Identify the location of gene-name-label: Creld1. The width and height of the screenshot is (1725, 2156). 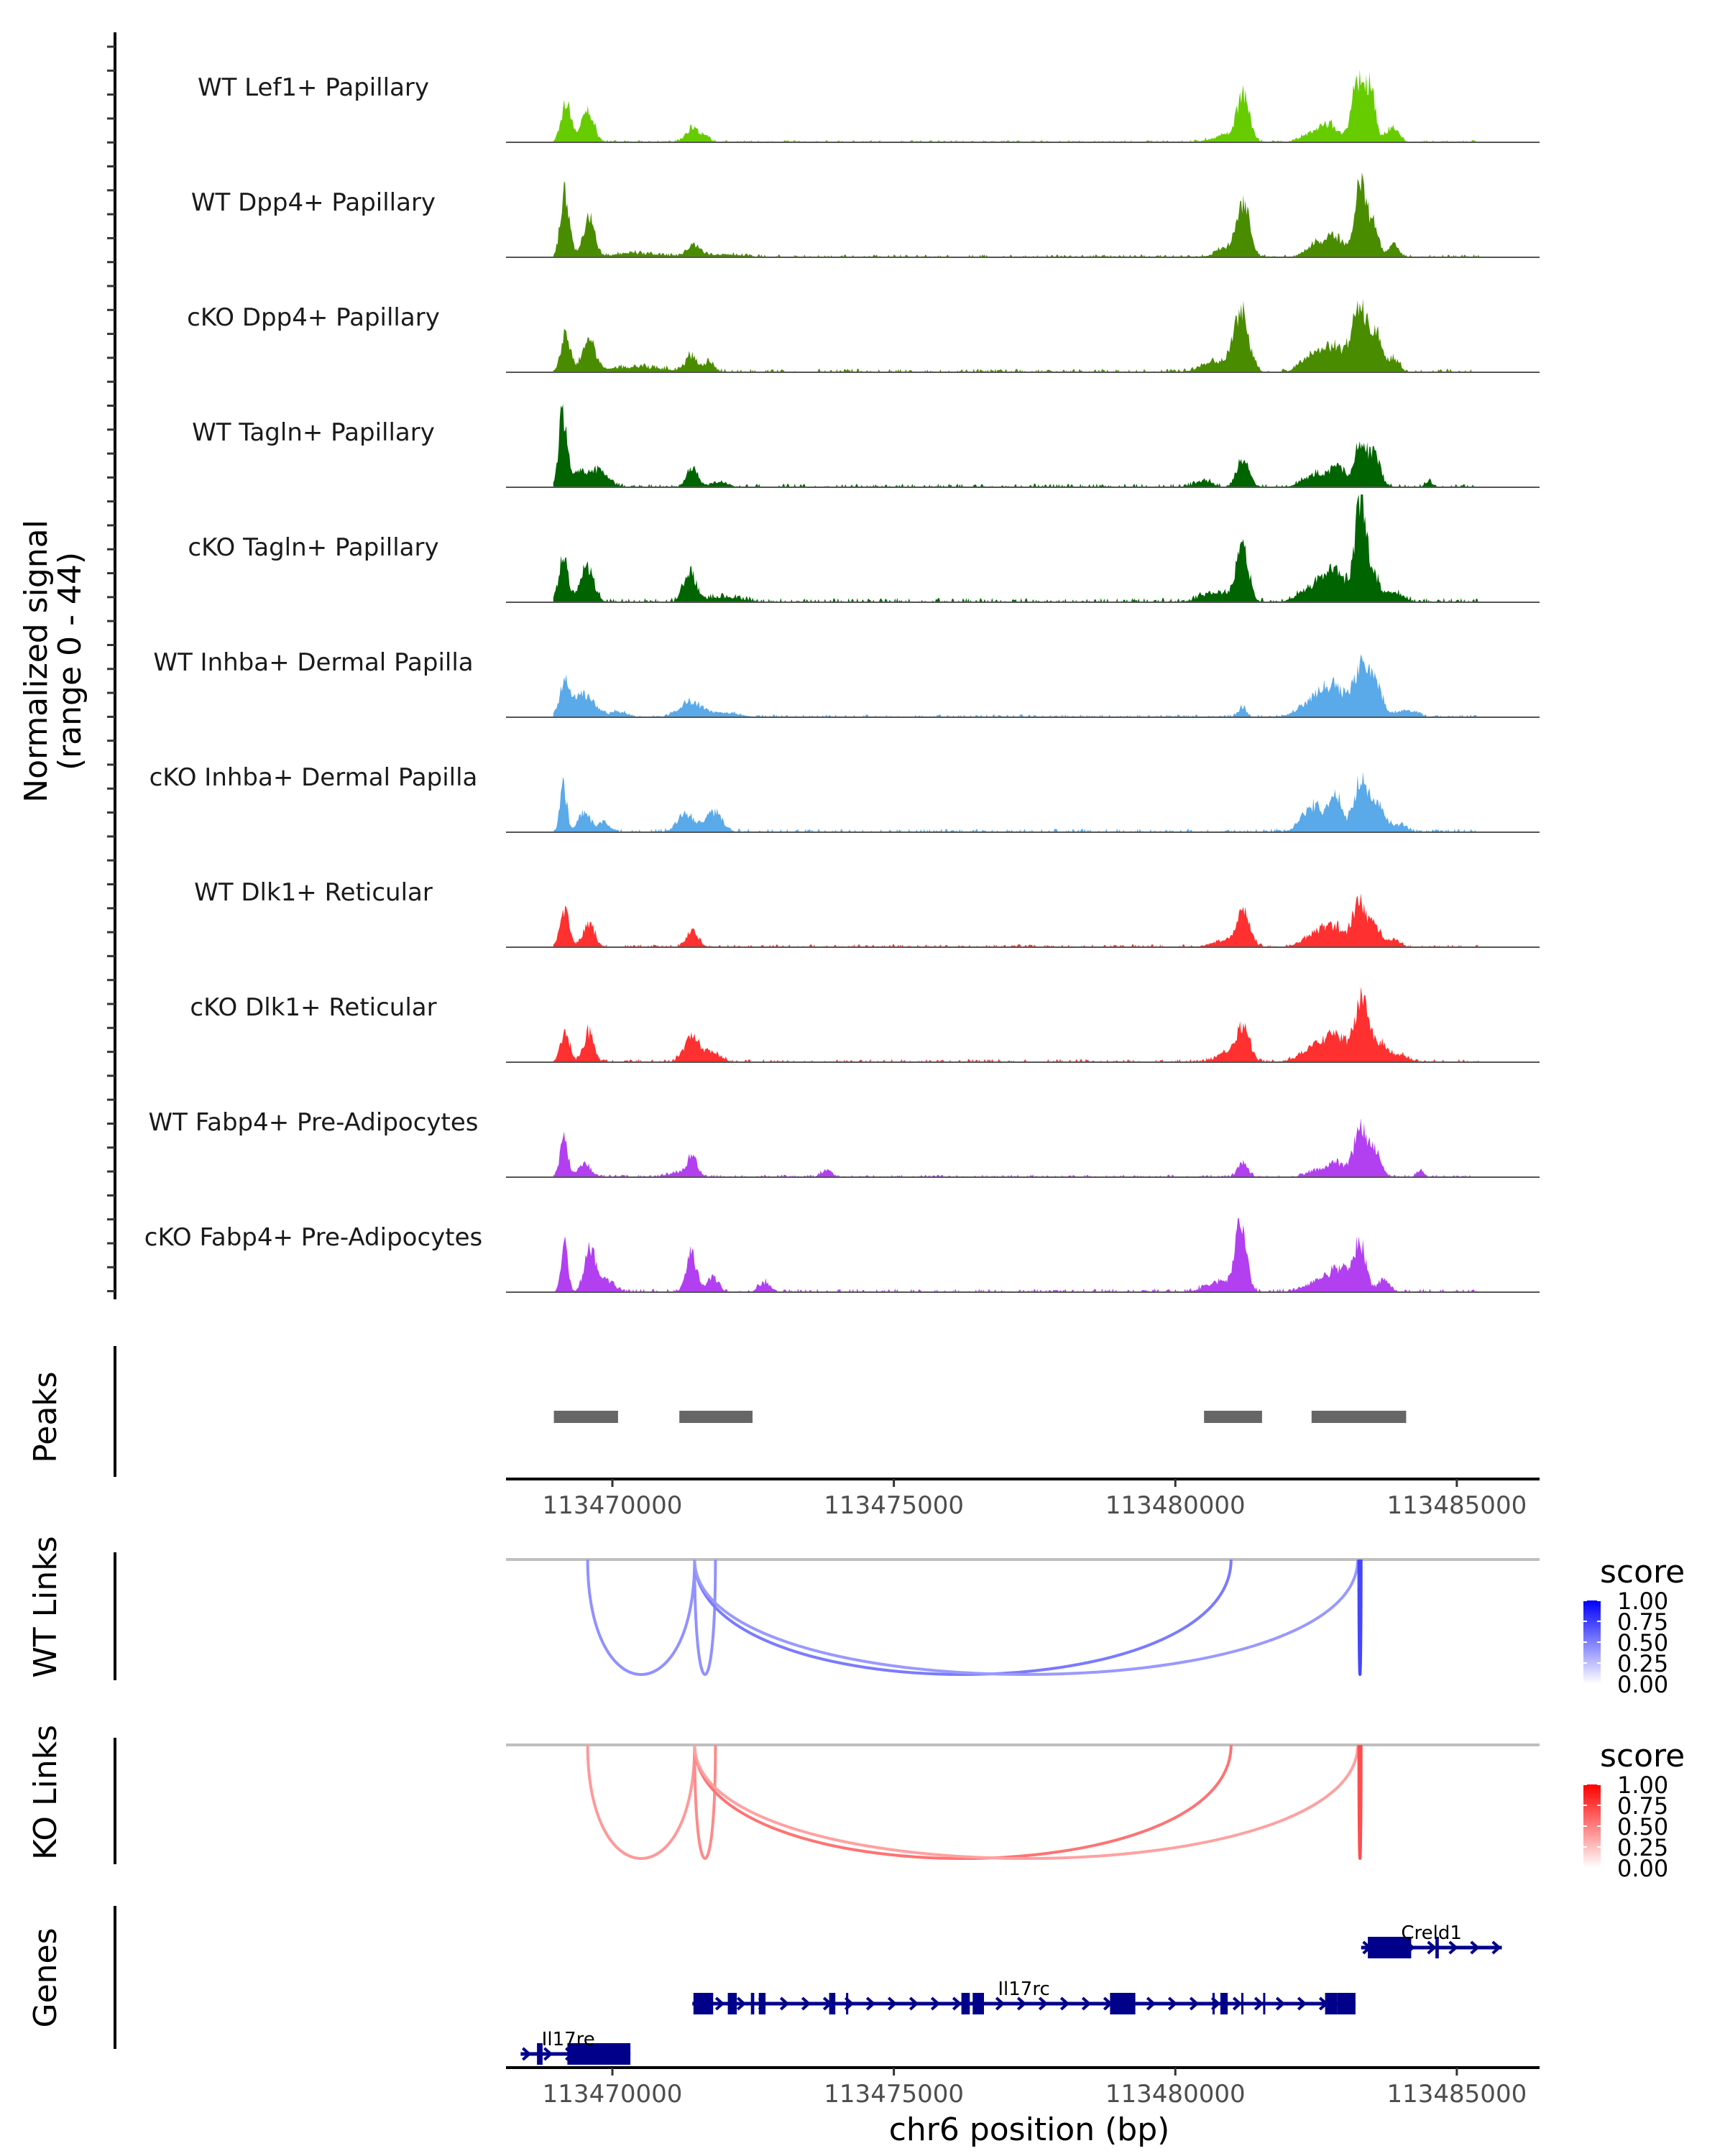
(1431, 1933).